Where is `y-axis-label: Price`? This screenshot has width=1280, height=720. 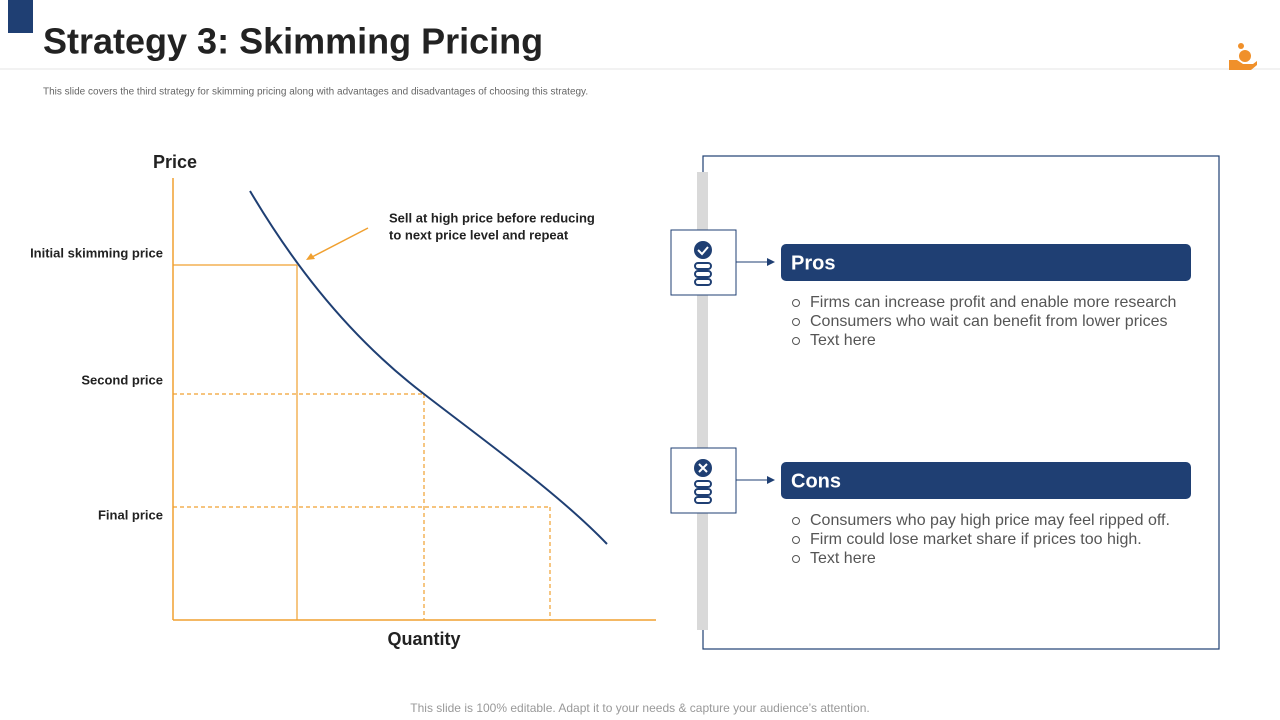 y-axis-label: Price is located at coordinates (175, 162).